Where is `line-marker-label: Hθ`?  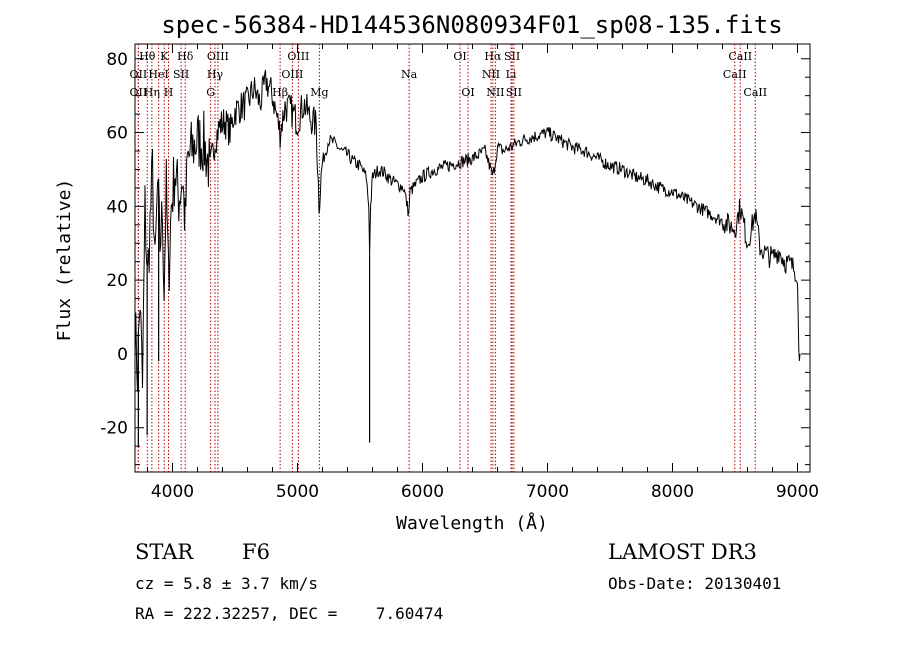 line-marker-label: Hθ is located at coordinates (147, 56).